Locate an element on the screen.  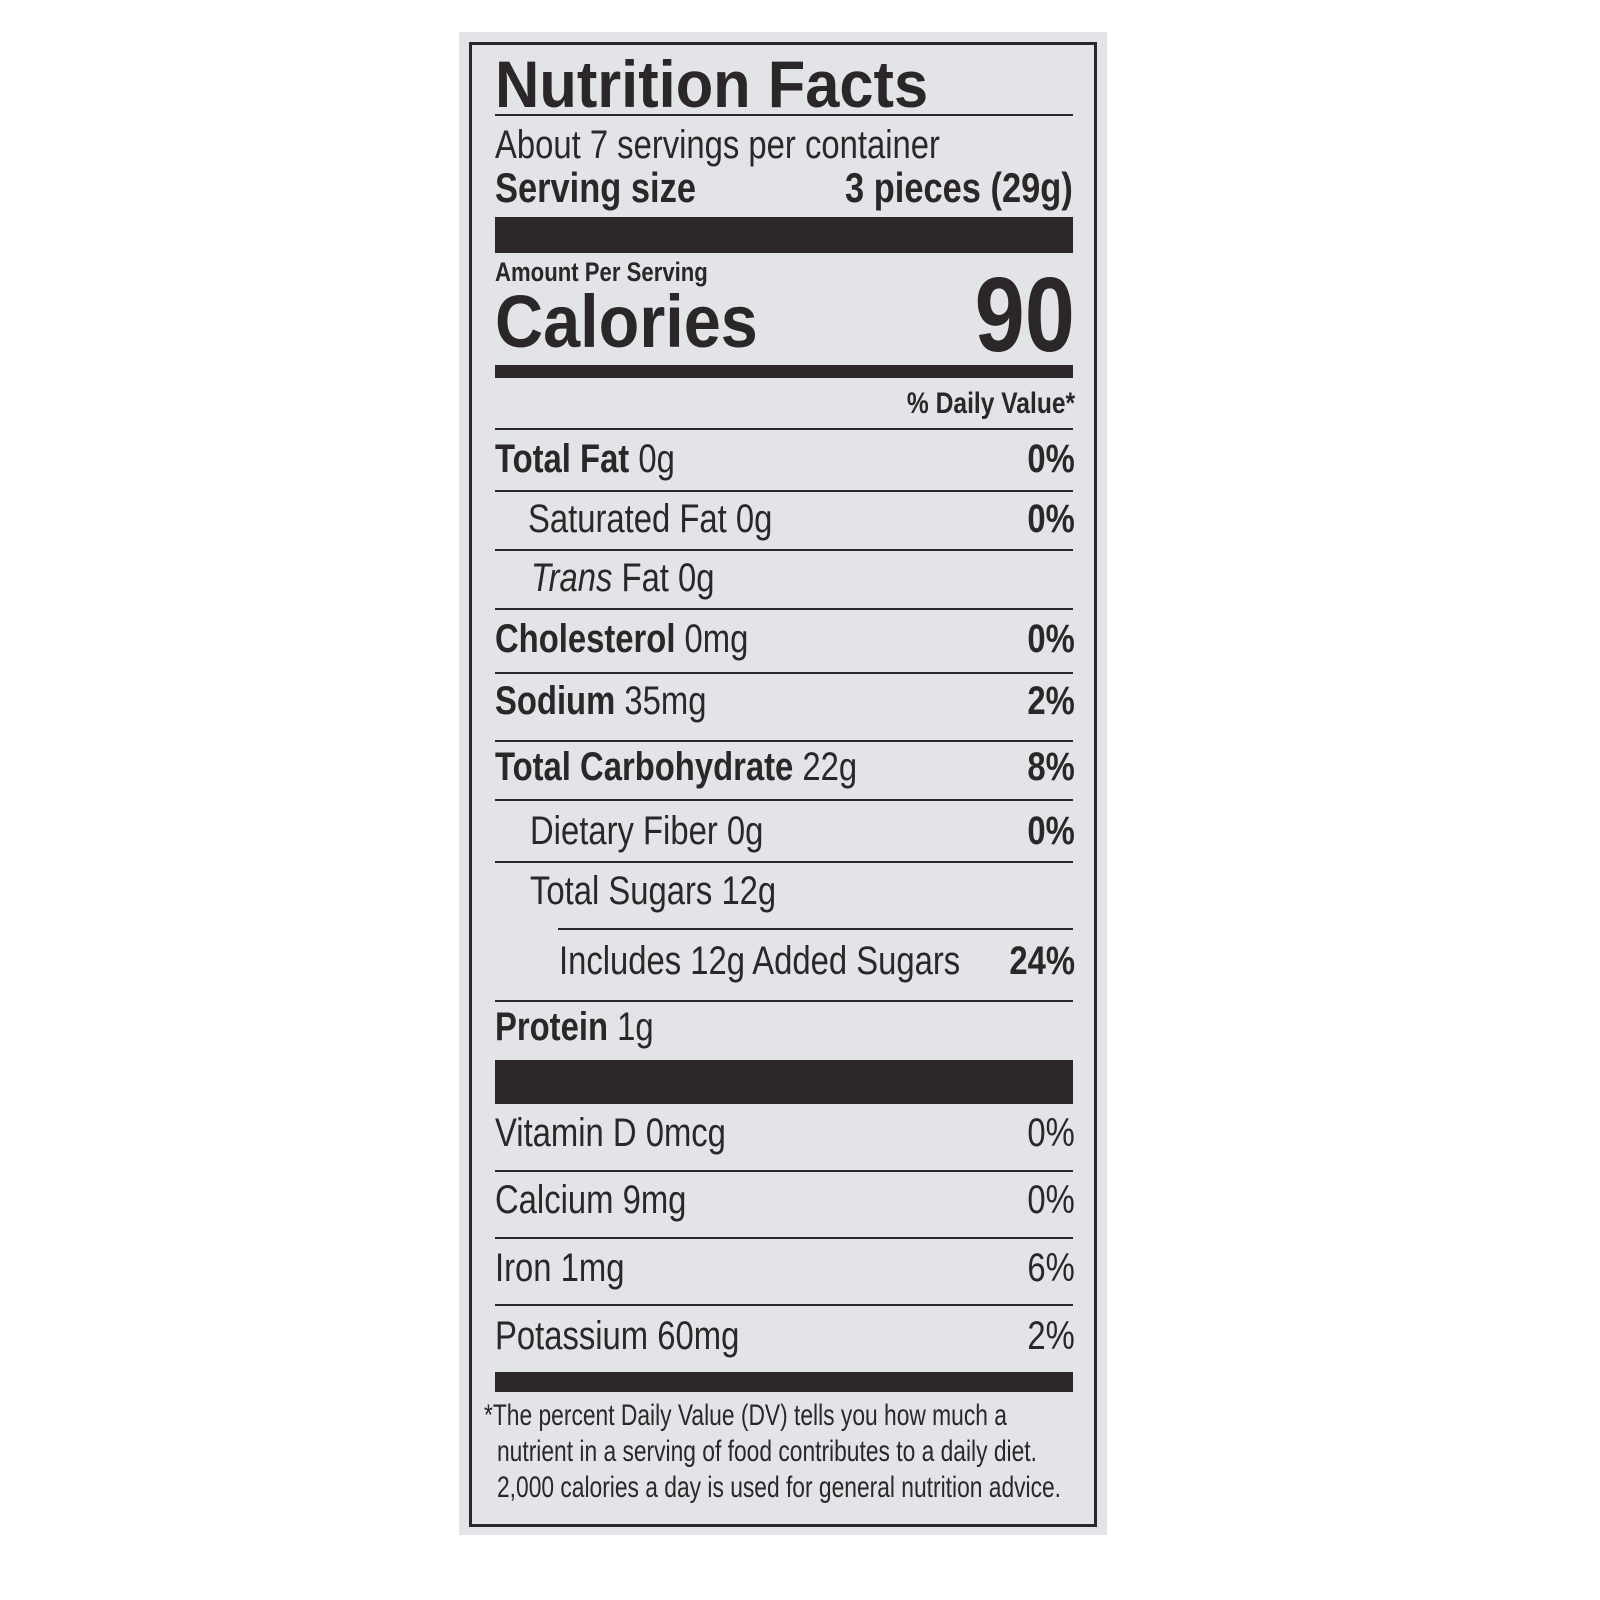
nutrient-row-total-sugars: Total Sugars 12g is located at coordinates (653, 891).